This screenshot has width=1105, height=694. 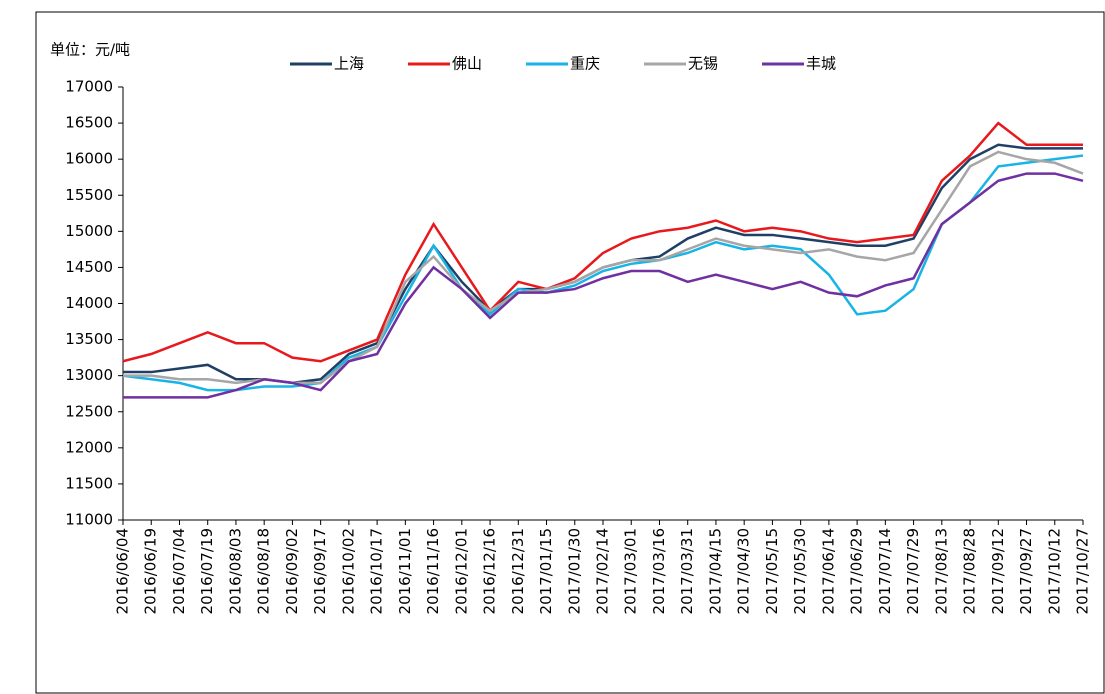 What do you see at coordinates (857, 571) in the screenshot?
I see `x-tick-label: 2017/06/29` at bounding box center [857, 571].